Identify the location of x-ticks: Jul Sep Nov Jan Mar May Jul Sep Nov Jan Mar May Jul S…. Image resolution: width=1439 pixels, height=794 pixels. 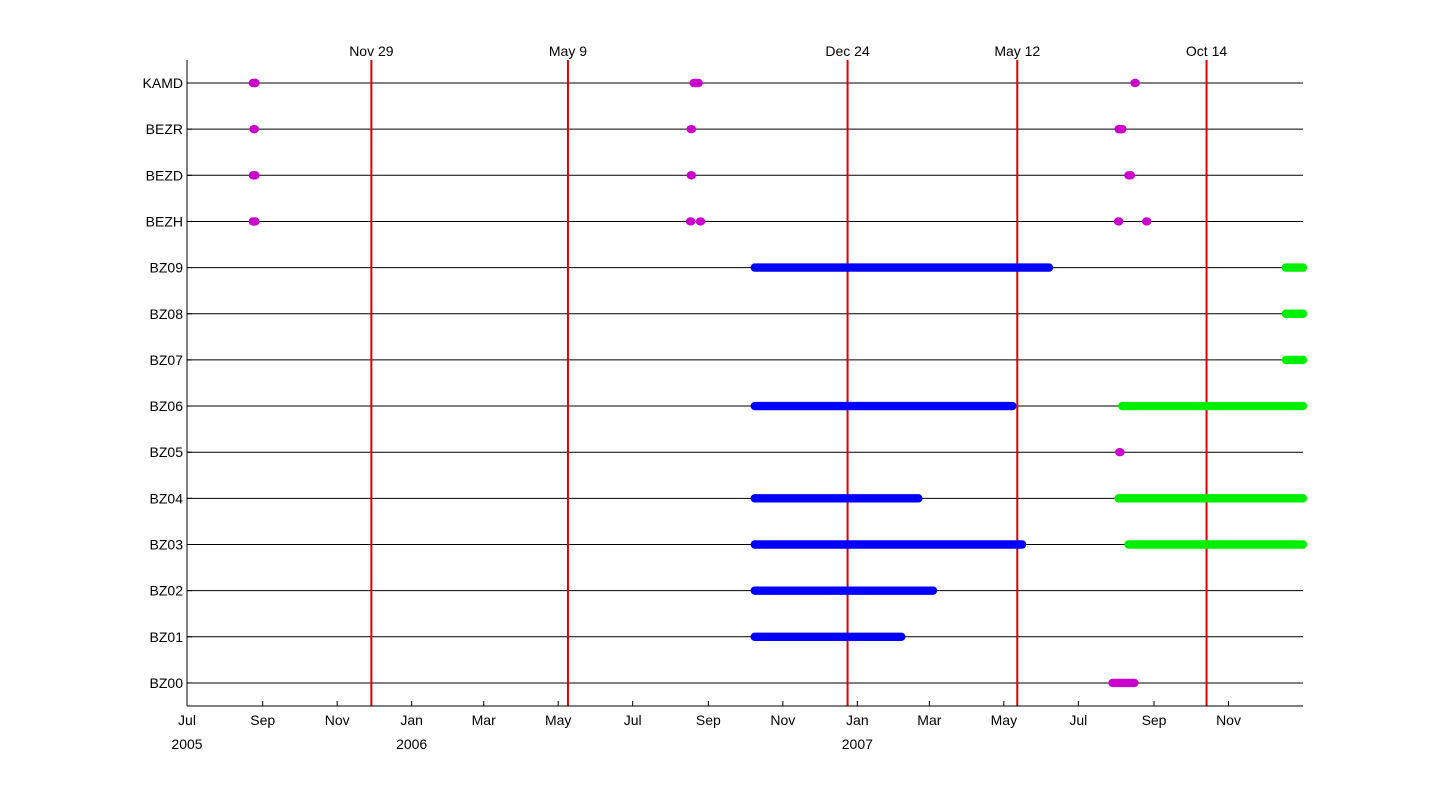
(706, 726).